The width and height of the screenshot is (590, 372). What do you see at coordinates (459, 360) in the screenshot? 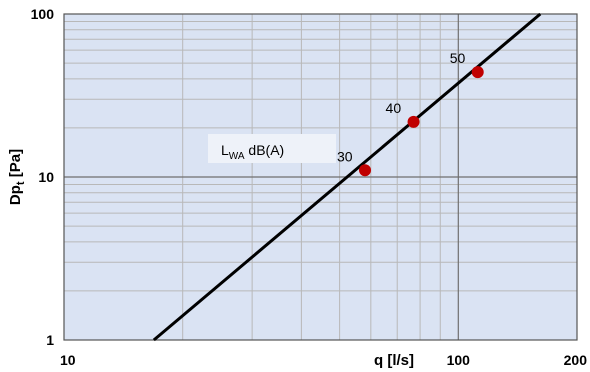
I see `x-tick-label: 100` at bounding box center [459, 360].